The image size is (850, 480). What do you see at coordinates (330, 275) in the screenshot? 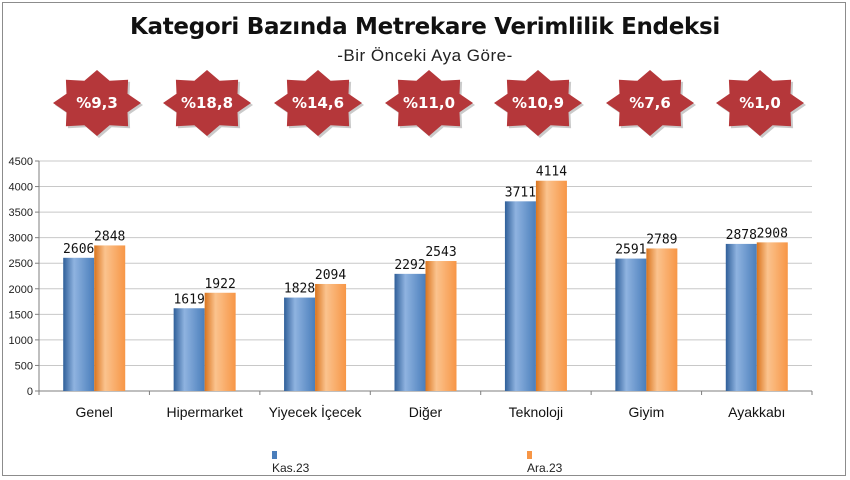
I see `data-label-ara: 2094` at bounding box center [330, 275].